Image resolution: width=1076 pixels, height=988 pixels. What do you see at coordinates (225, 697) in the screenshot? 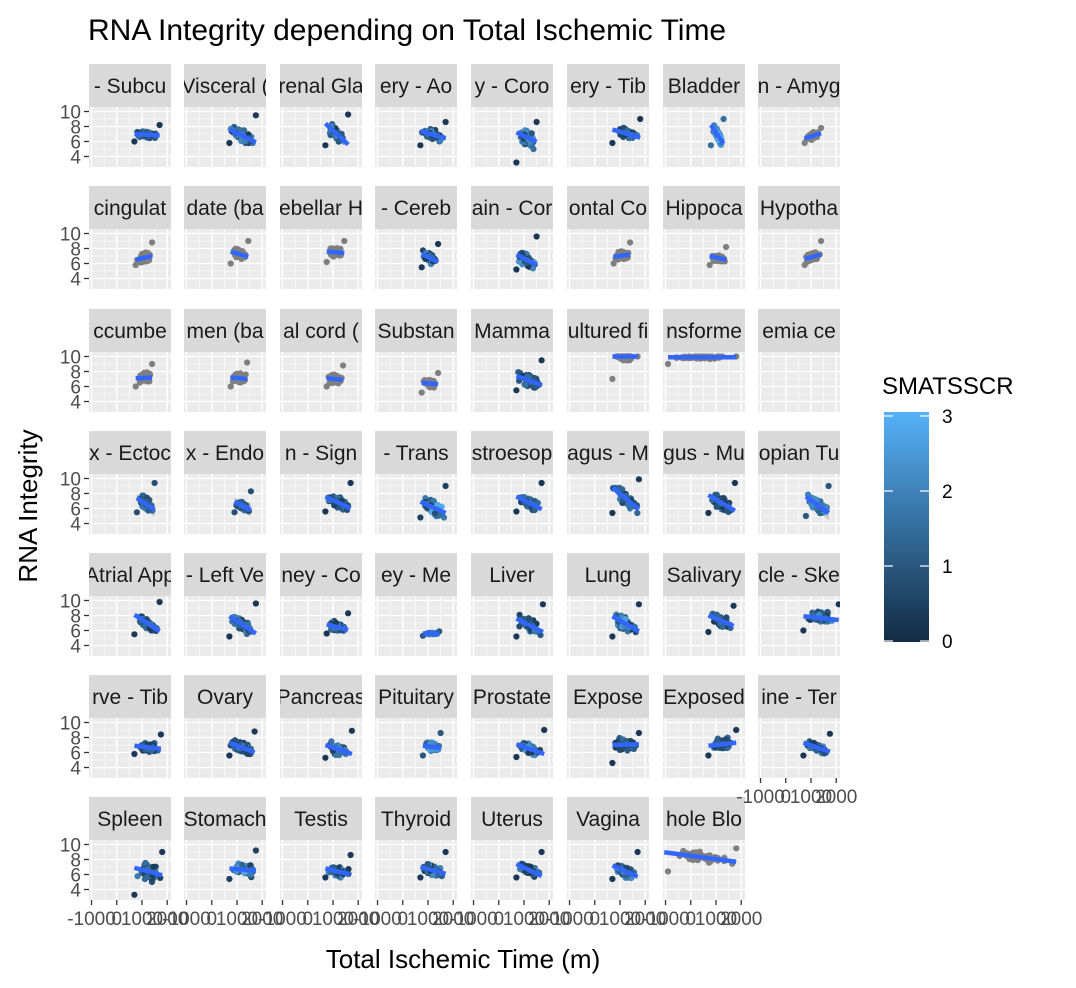
I see `facet-label: Ovary` at bounding box center [225, 697].